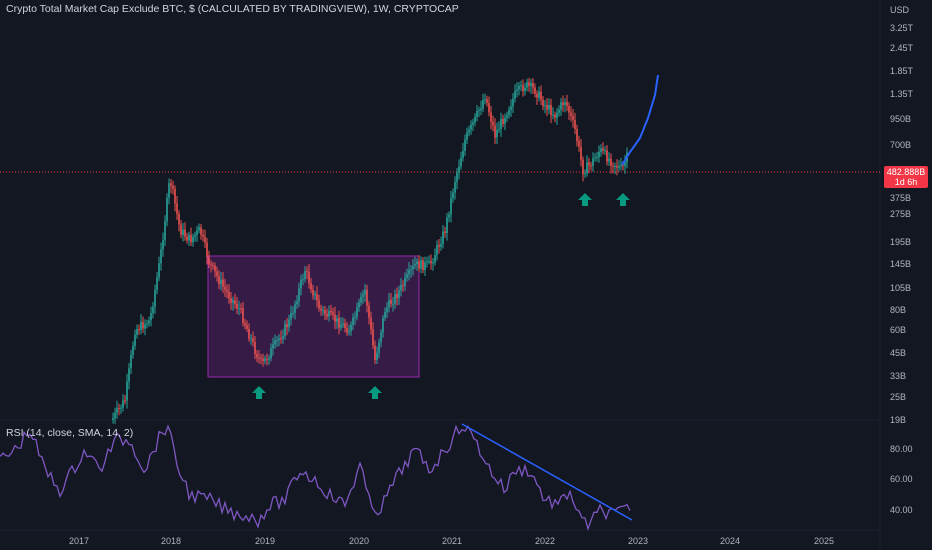 This screenshot has height=550, width=932. Describe the element at coordinates (315, 477) in the screenshot. I see `rsi-line` at that location.